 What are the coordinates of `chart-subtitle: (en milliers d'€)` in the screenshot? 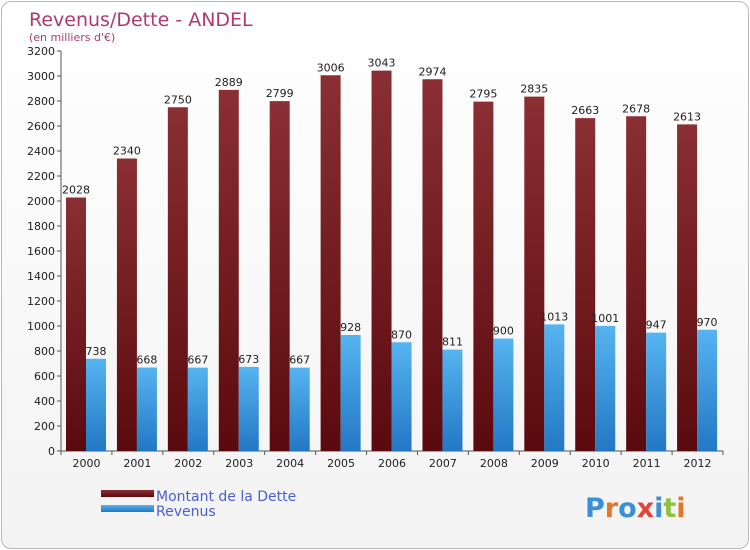 It's located at (72, 37).